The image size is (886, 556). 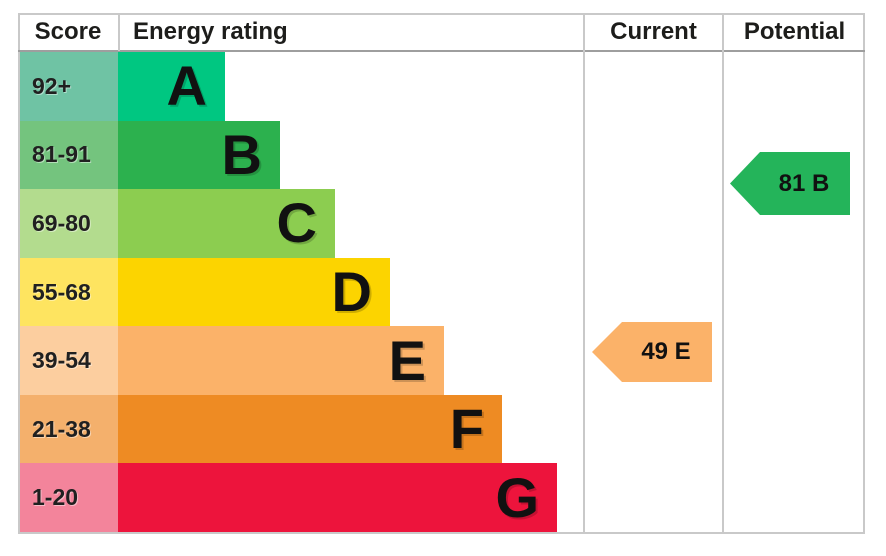 I want to click on band-bar: C, so click(x=226, y=223).